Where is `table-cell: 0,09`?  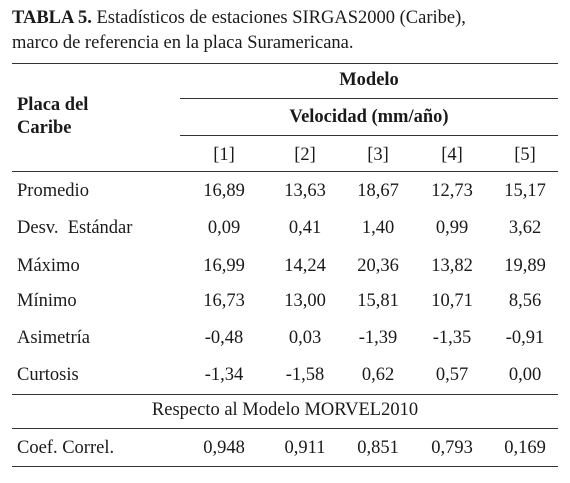 table-cell: 0,09 is located at coordinates (224, 228).